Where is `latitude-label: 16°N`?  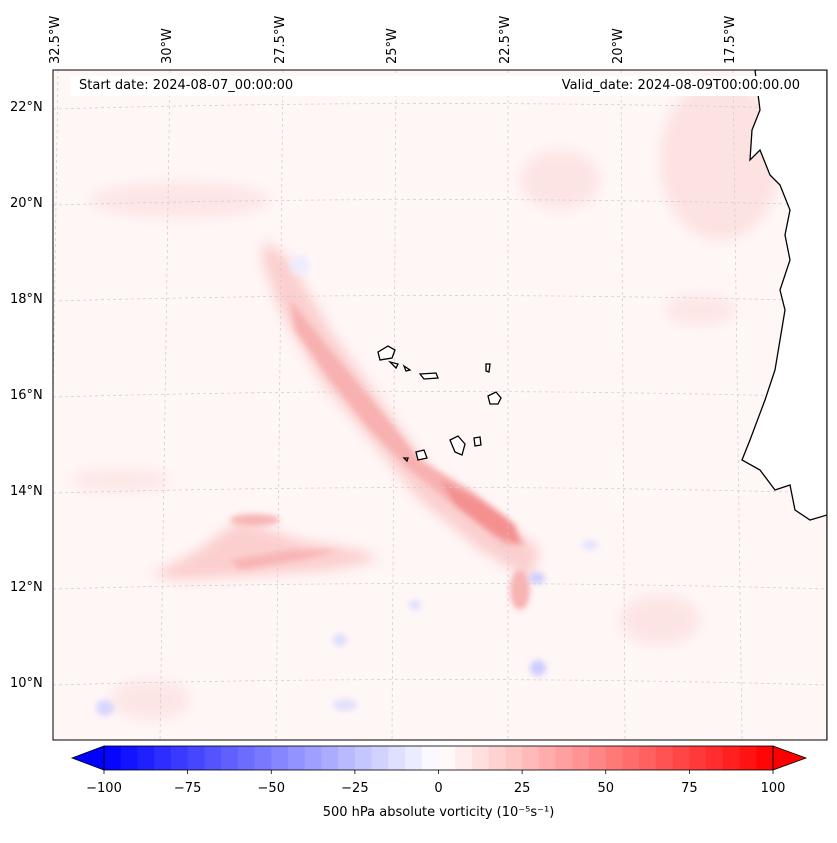
latitude-label: 16°N is located at coordinates (26, 395).